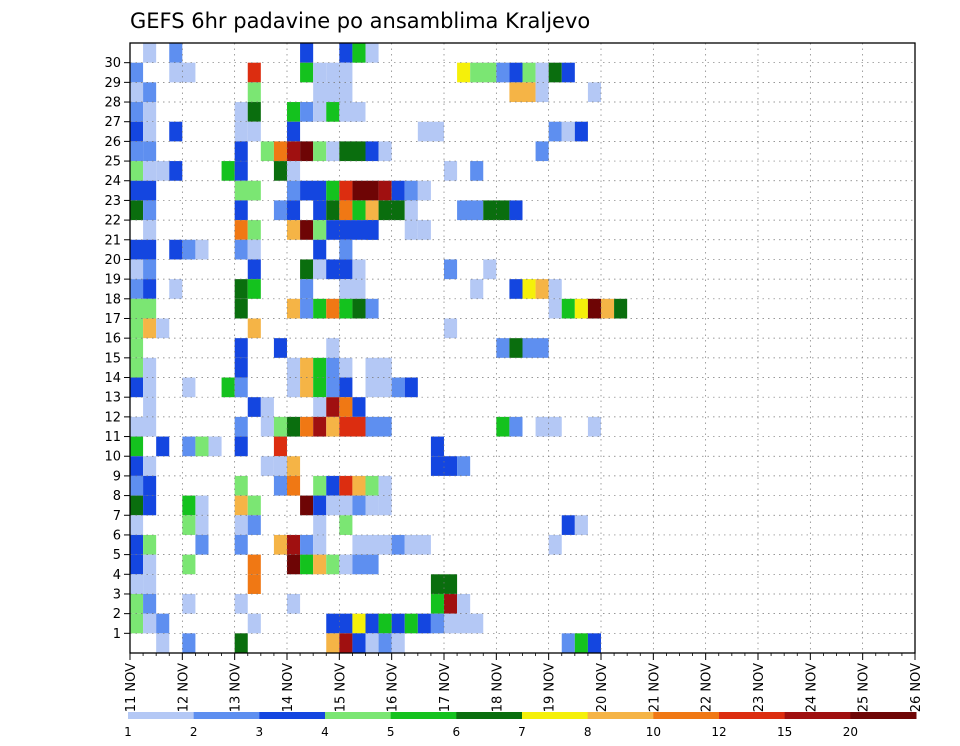 This screenshot has height=746, width=960. I want to click on x-tick-label: 11 NOV, so click(131, 687).